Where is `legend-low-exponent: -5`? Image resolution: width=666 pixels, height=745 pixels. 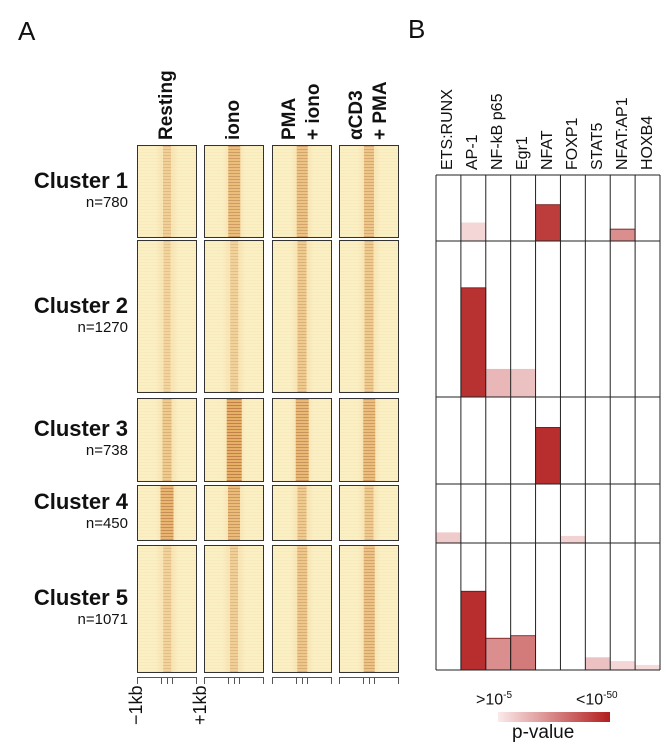 legend-low-exponent: -5 is located at coordinates (508, 695).